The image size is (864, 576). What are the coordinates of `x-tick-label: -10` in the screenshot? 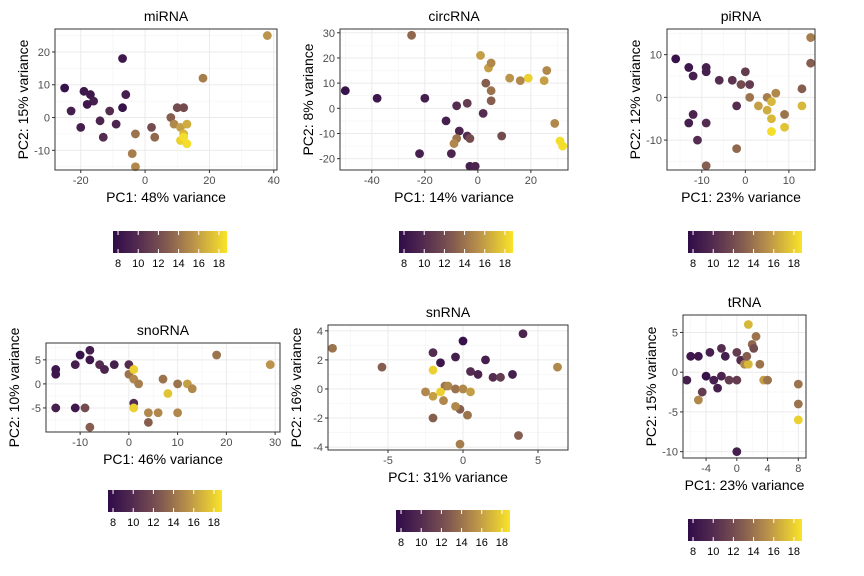 It's located at (702, 181).